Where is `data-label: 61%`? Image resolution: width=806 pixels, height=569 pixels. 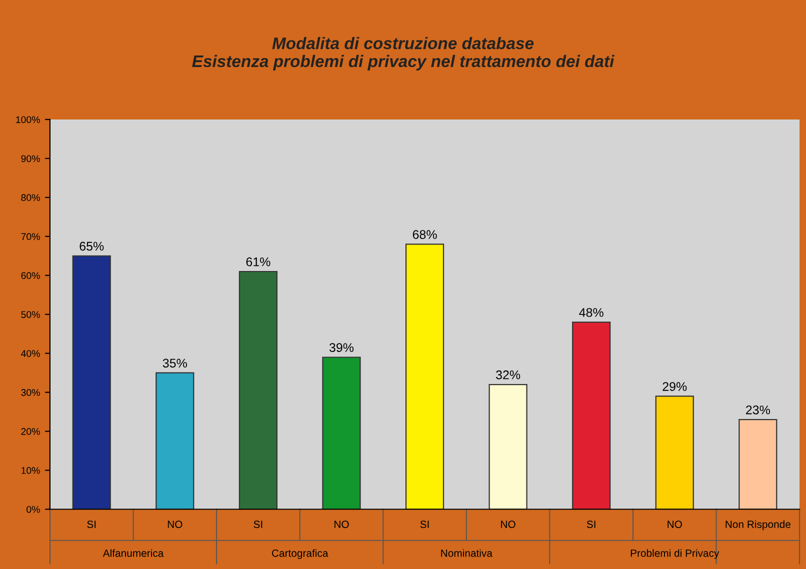
data-label: 61% is located at coordinates (258, 261).